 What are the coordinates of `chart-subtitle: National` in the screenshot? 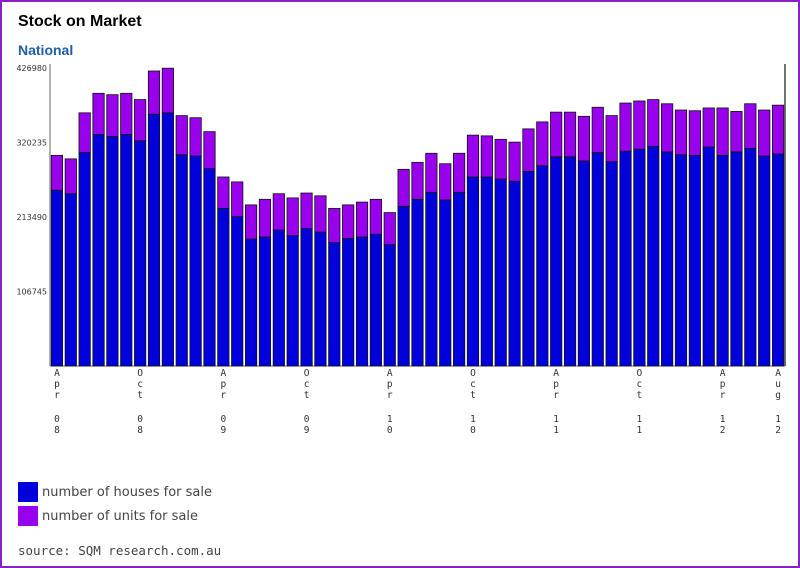 It's located at (46, 50).